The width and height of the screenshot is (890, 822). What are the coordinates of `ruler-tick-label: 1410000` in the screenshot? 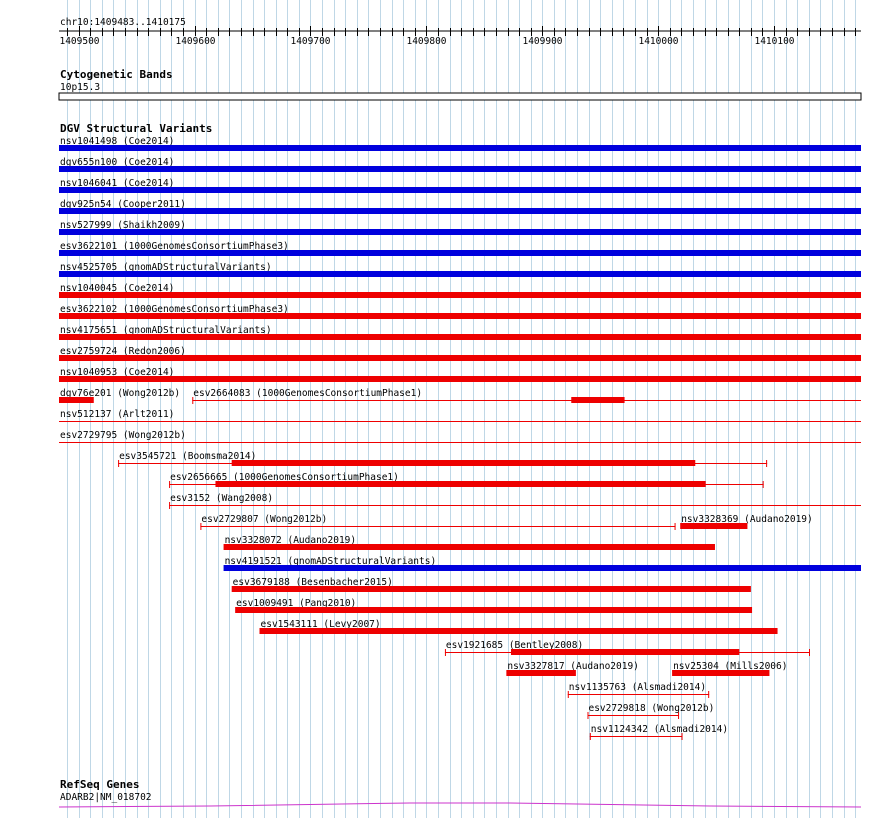 It's located at (658, 41).